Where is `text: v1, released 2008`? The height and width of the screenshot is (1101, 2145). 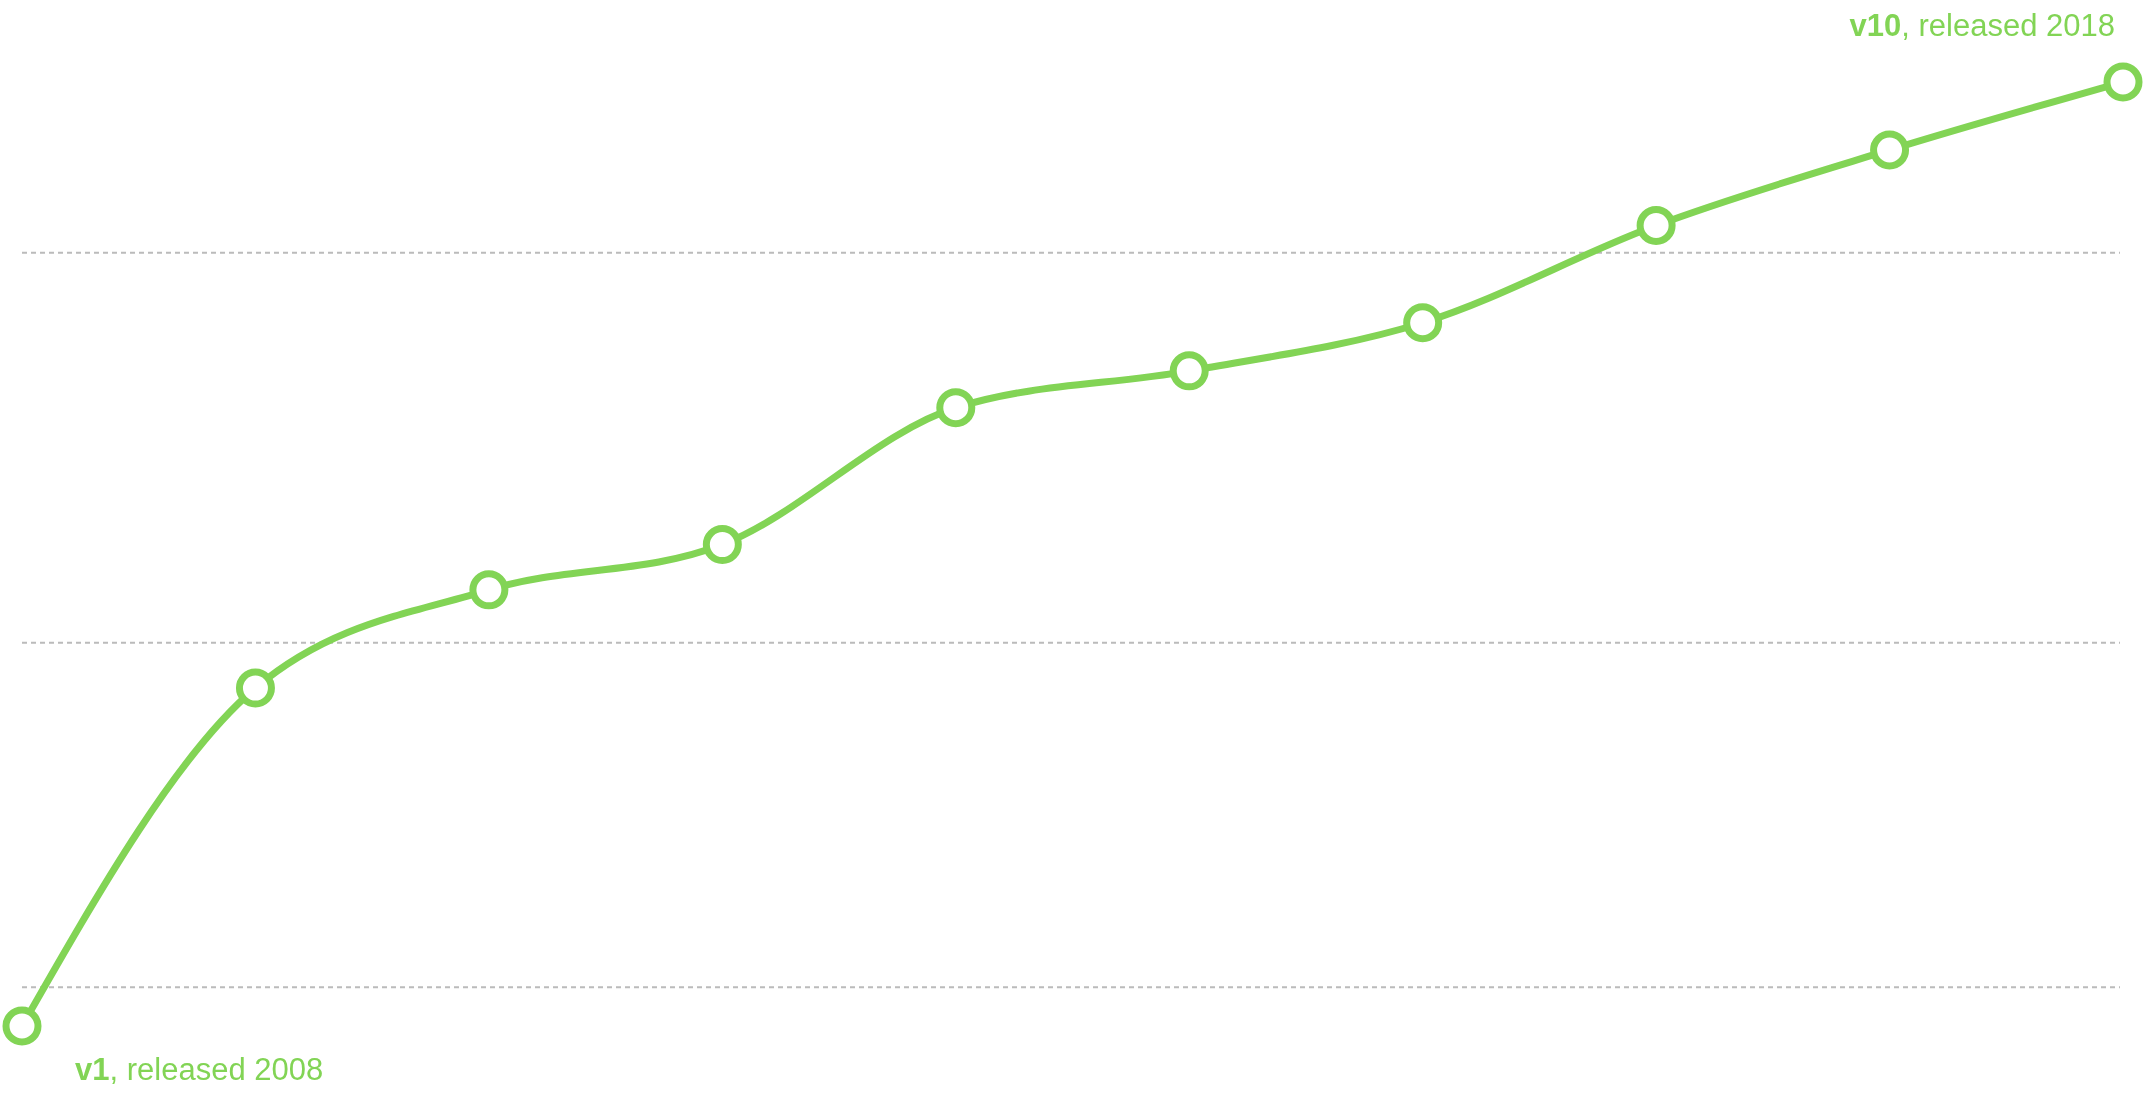 text: v1, released 2008 is located at coordinates (199, 1069).